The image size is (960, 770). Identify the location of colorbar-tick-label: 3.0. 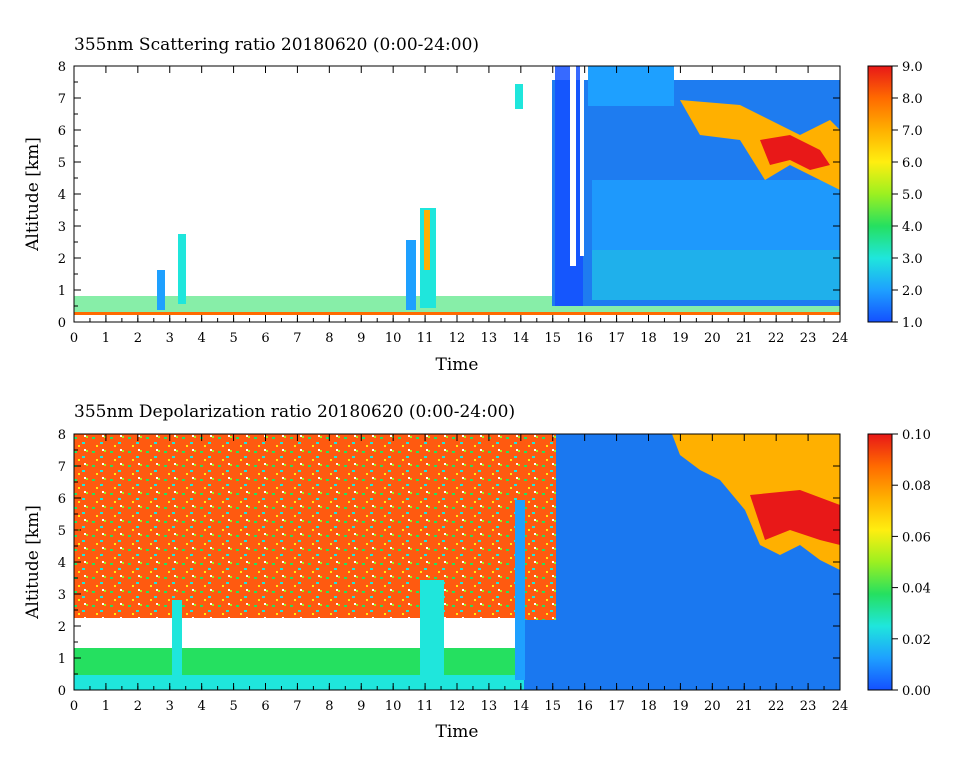
(912, 259).